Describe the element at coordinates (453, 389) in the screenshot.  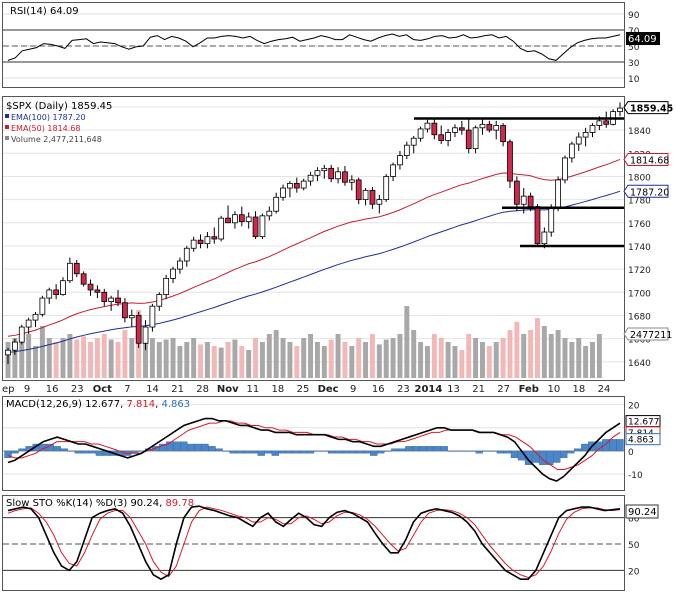
I see `x-axis-label: 13` at that location.